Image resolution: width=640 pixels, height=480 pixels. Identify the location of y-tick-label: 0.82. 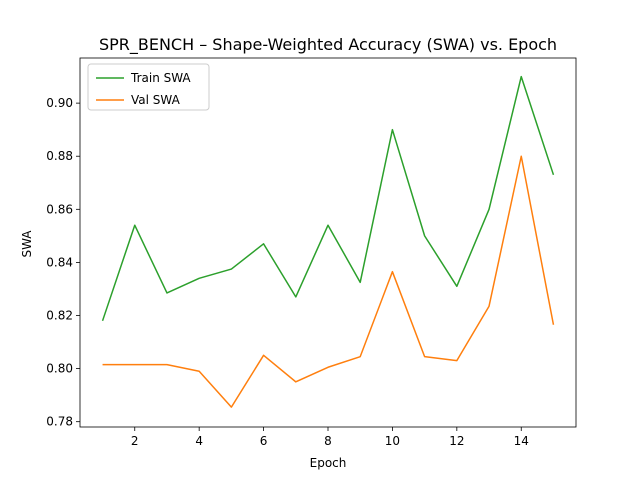
(59, 316).